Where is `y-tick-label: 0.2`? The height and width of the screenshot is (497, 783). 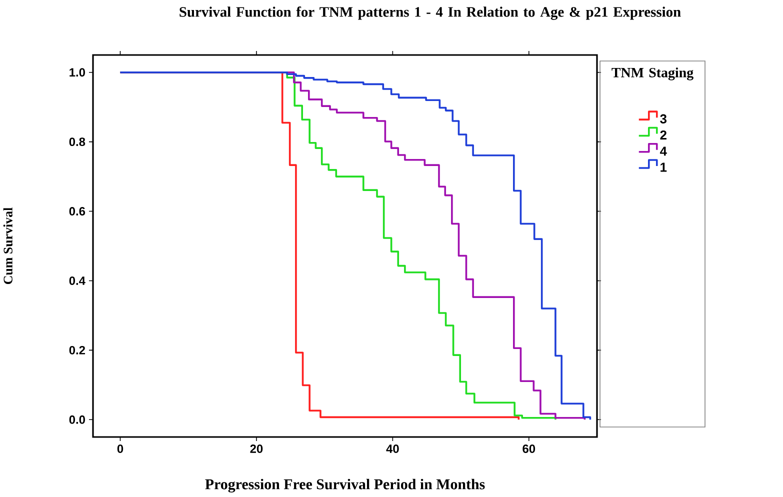
y-tick-label: 0.2 is located at coordinates (77, 350).